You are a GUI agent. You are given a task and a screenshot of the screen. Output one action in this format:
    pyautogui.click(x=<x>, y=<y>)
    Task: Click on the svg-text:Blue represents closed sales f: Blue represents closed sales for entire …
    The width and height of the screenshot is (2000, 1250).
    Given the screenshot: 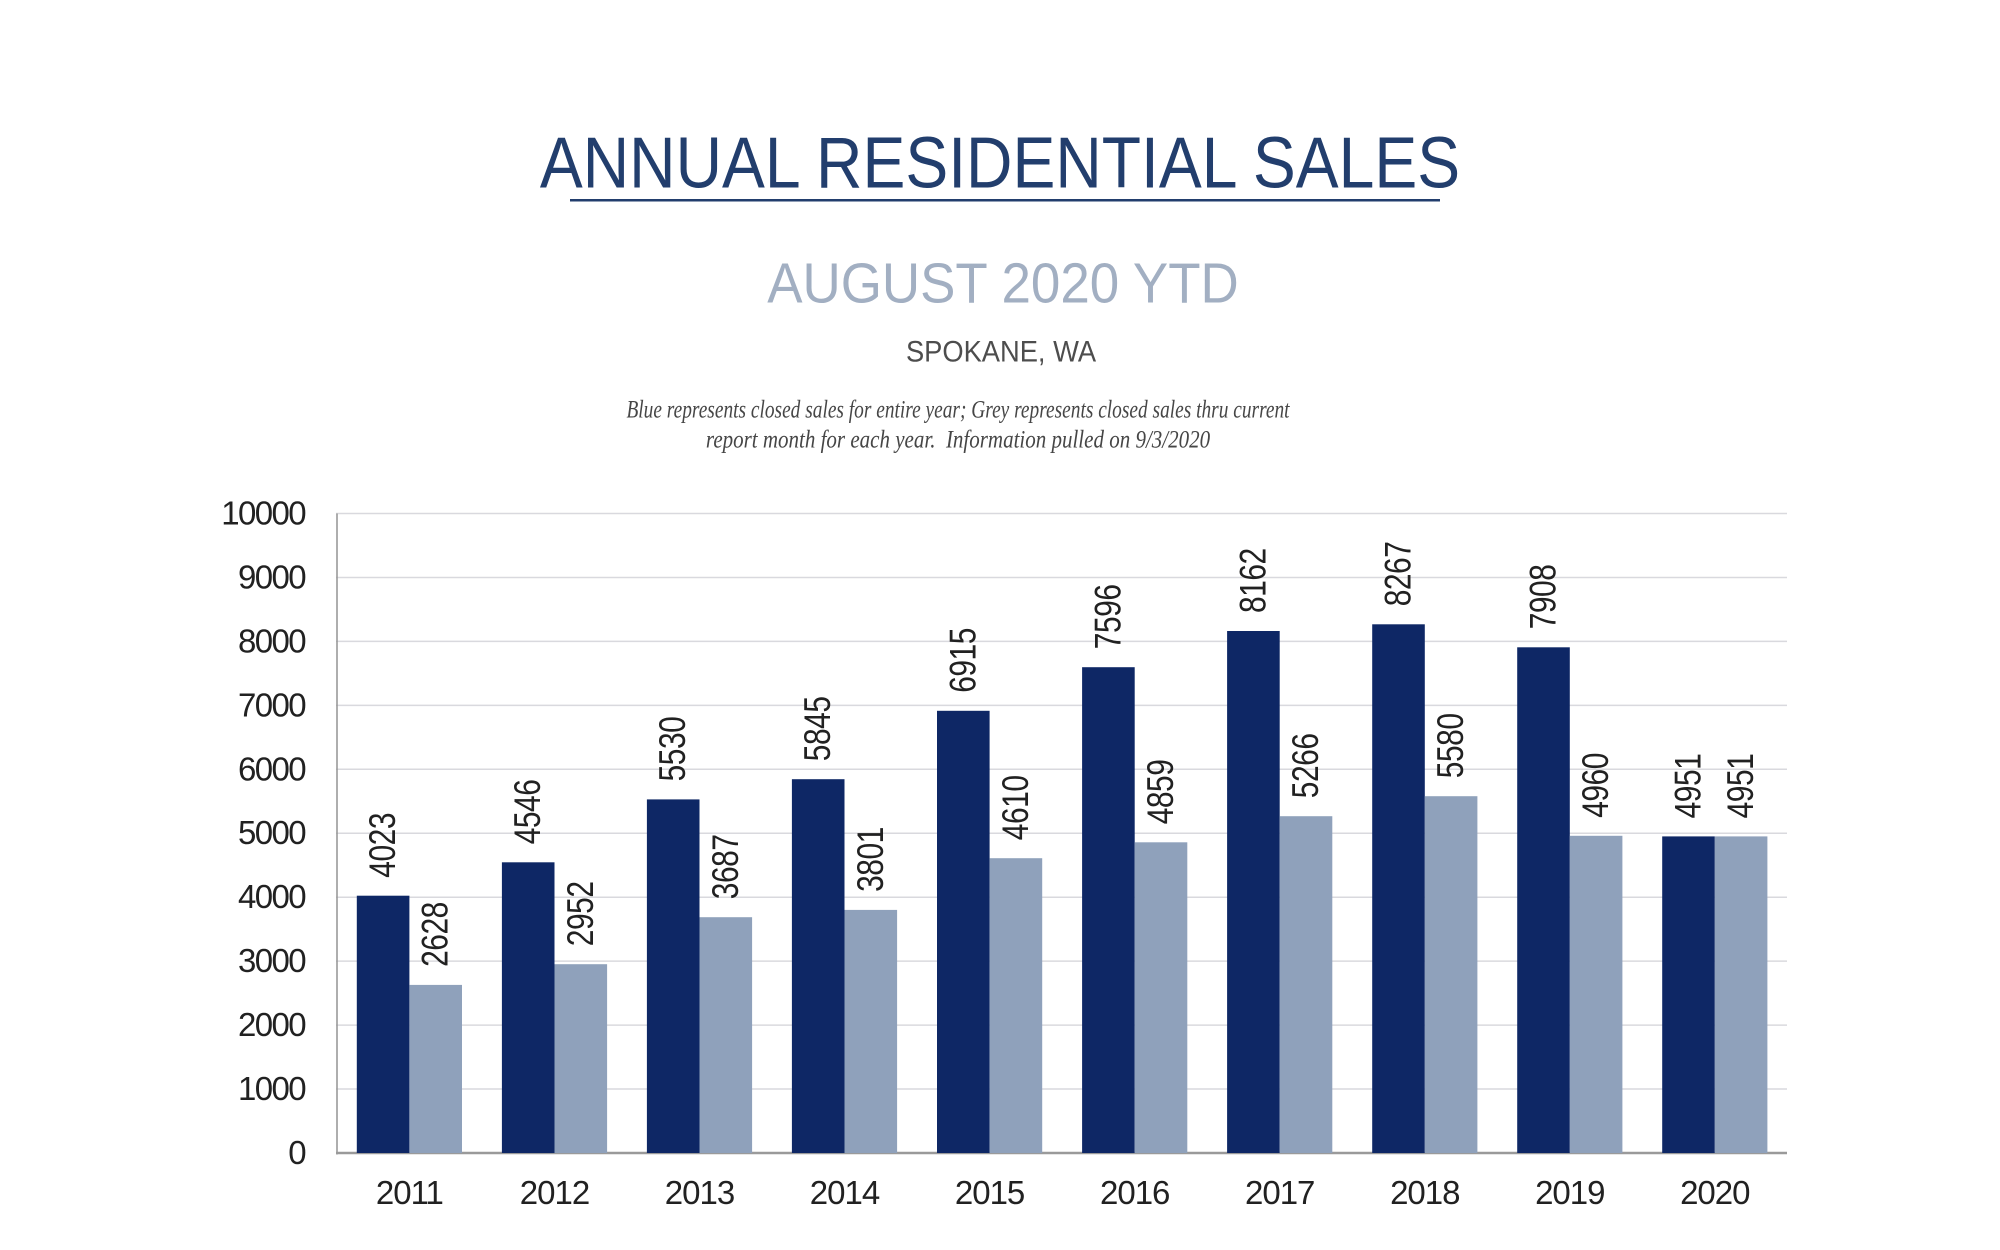 What is the action you would take?
    pyautogui.click(x=958, y=409)
    